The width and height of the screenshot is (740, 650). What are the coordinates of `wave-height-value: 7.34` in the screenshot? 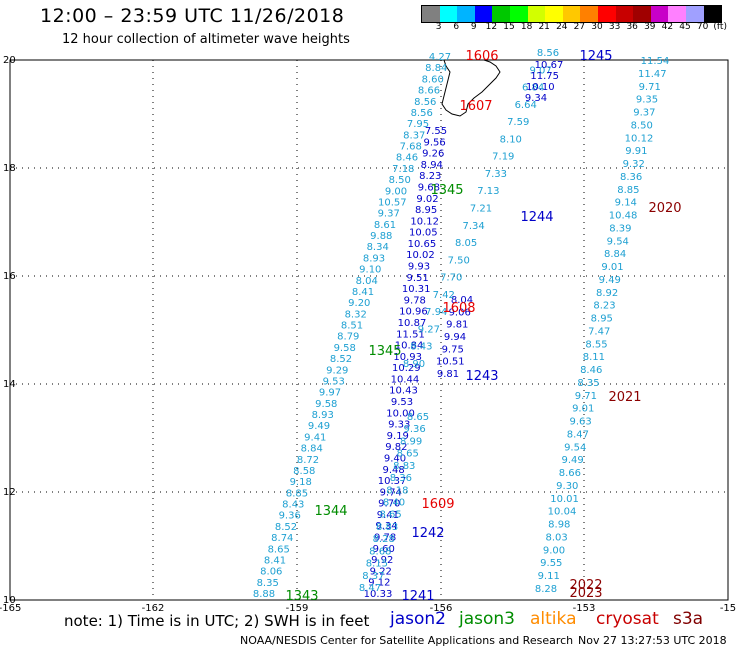 It's located at (473, 226).